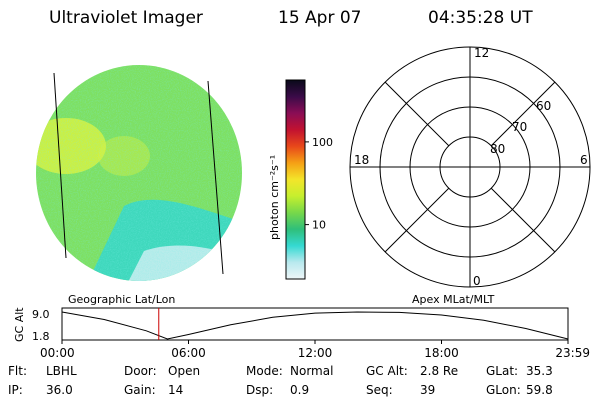 This screenshot has height=400, width=600. I want to click on status-key: Dsp:, so click(260, 390).